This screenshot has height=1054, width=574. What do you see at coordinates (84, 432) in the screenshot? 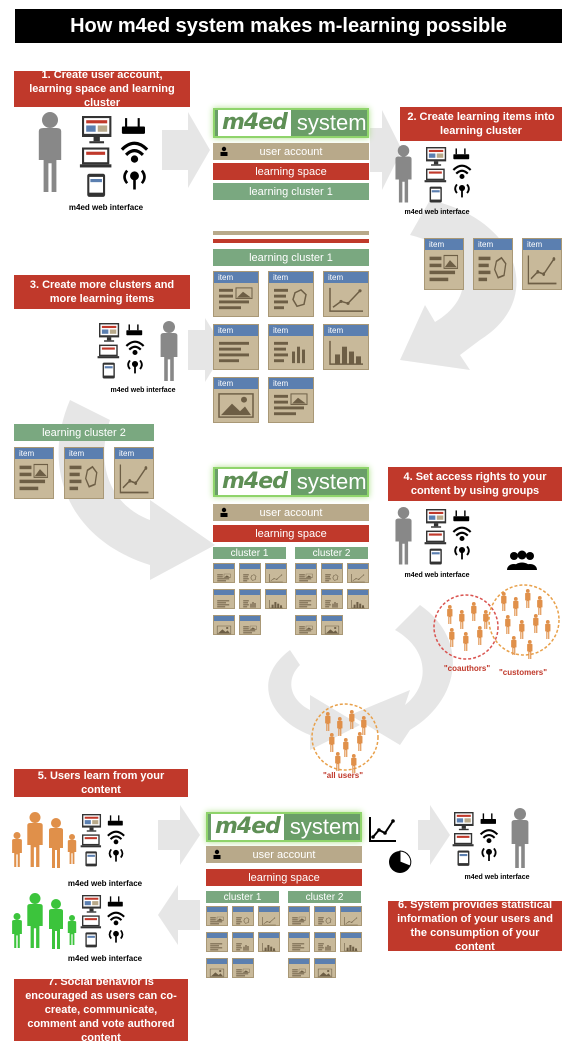
I see `learning-cluster-2-label: learning cluster 2` at bounding box center [84, 432].